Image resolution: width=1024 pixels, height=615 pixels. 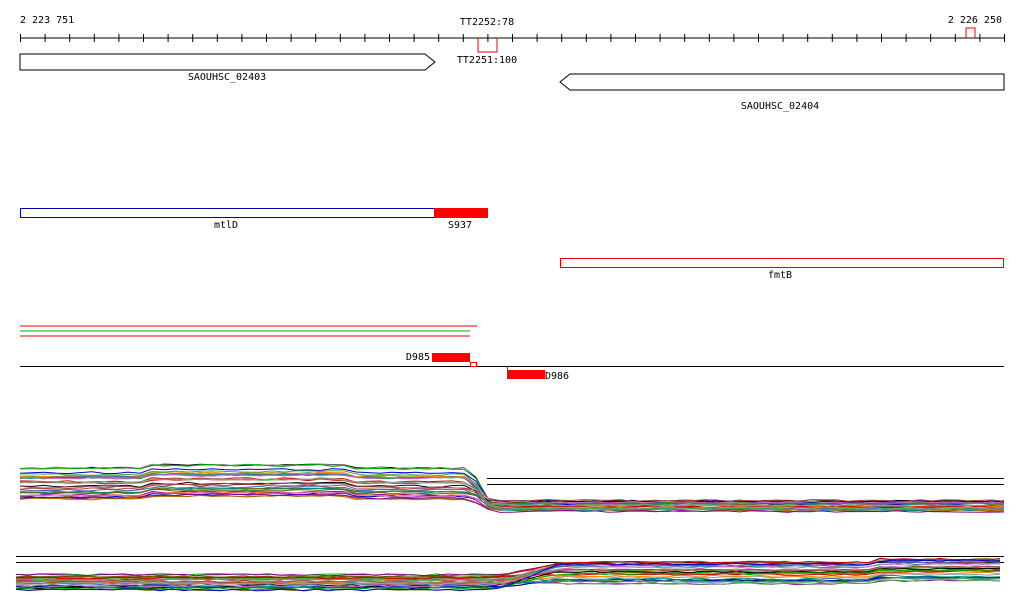 What do you see at coordinates (418, 357) in the screenshot?
I see `segment-label: D985` at bounding box center [418, 357].